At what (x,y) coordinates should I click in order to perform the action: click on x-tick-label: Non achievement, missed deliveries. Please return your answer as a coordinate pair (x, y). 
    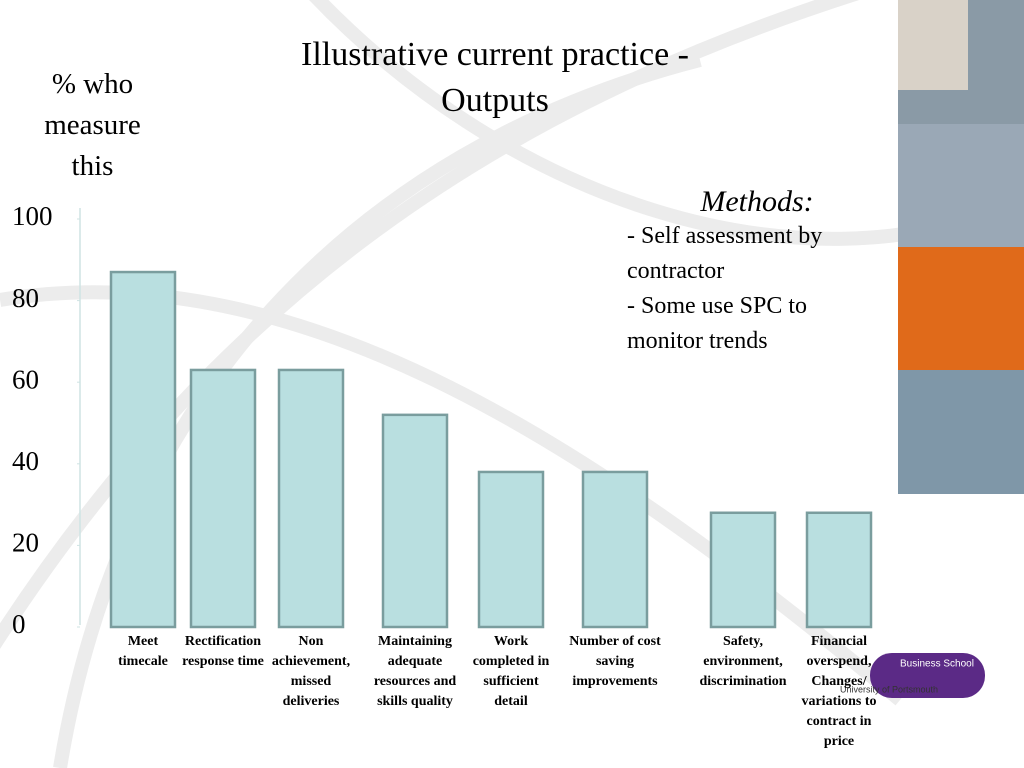
    Looking at the image, I should click on (311, 671).